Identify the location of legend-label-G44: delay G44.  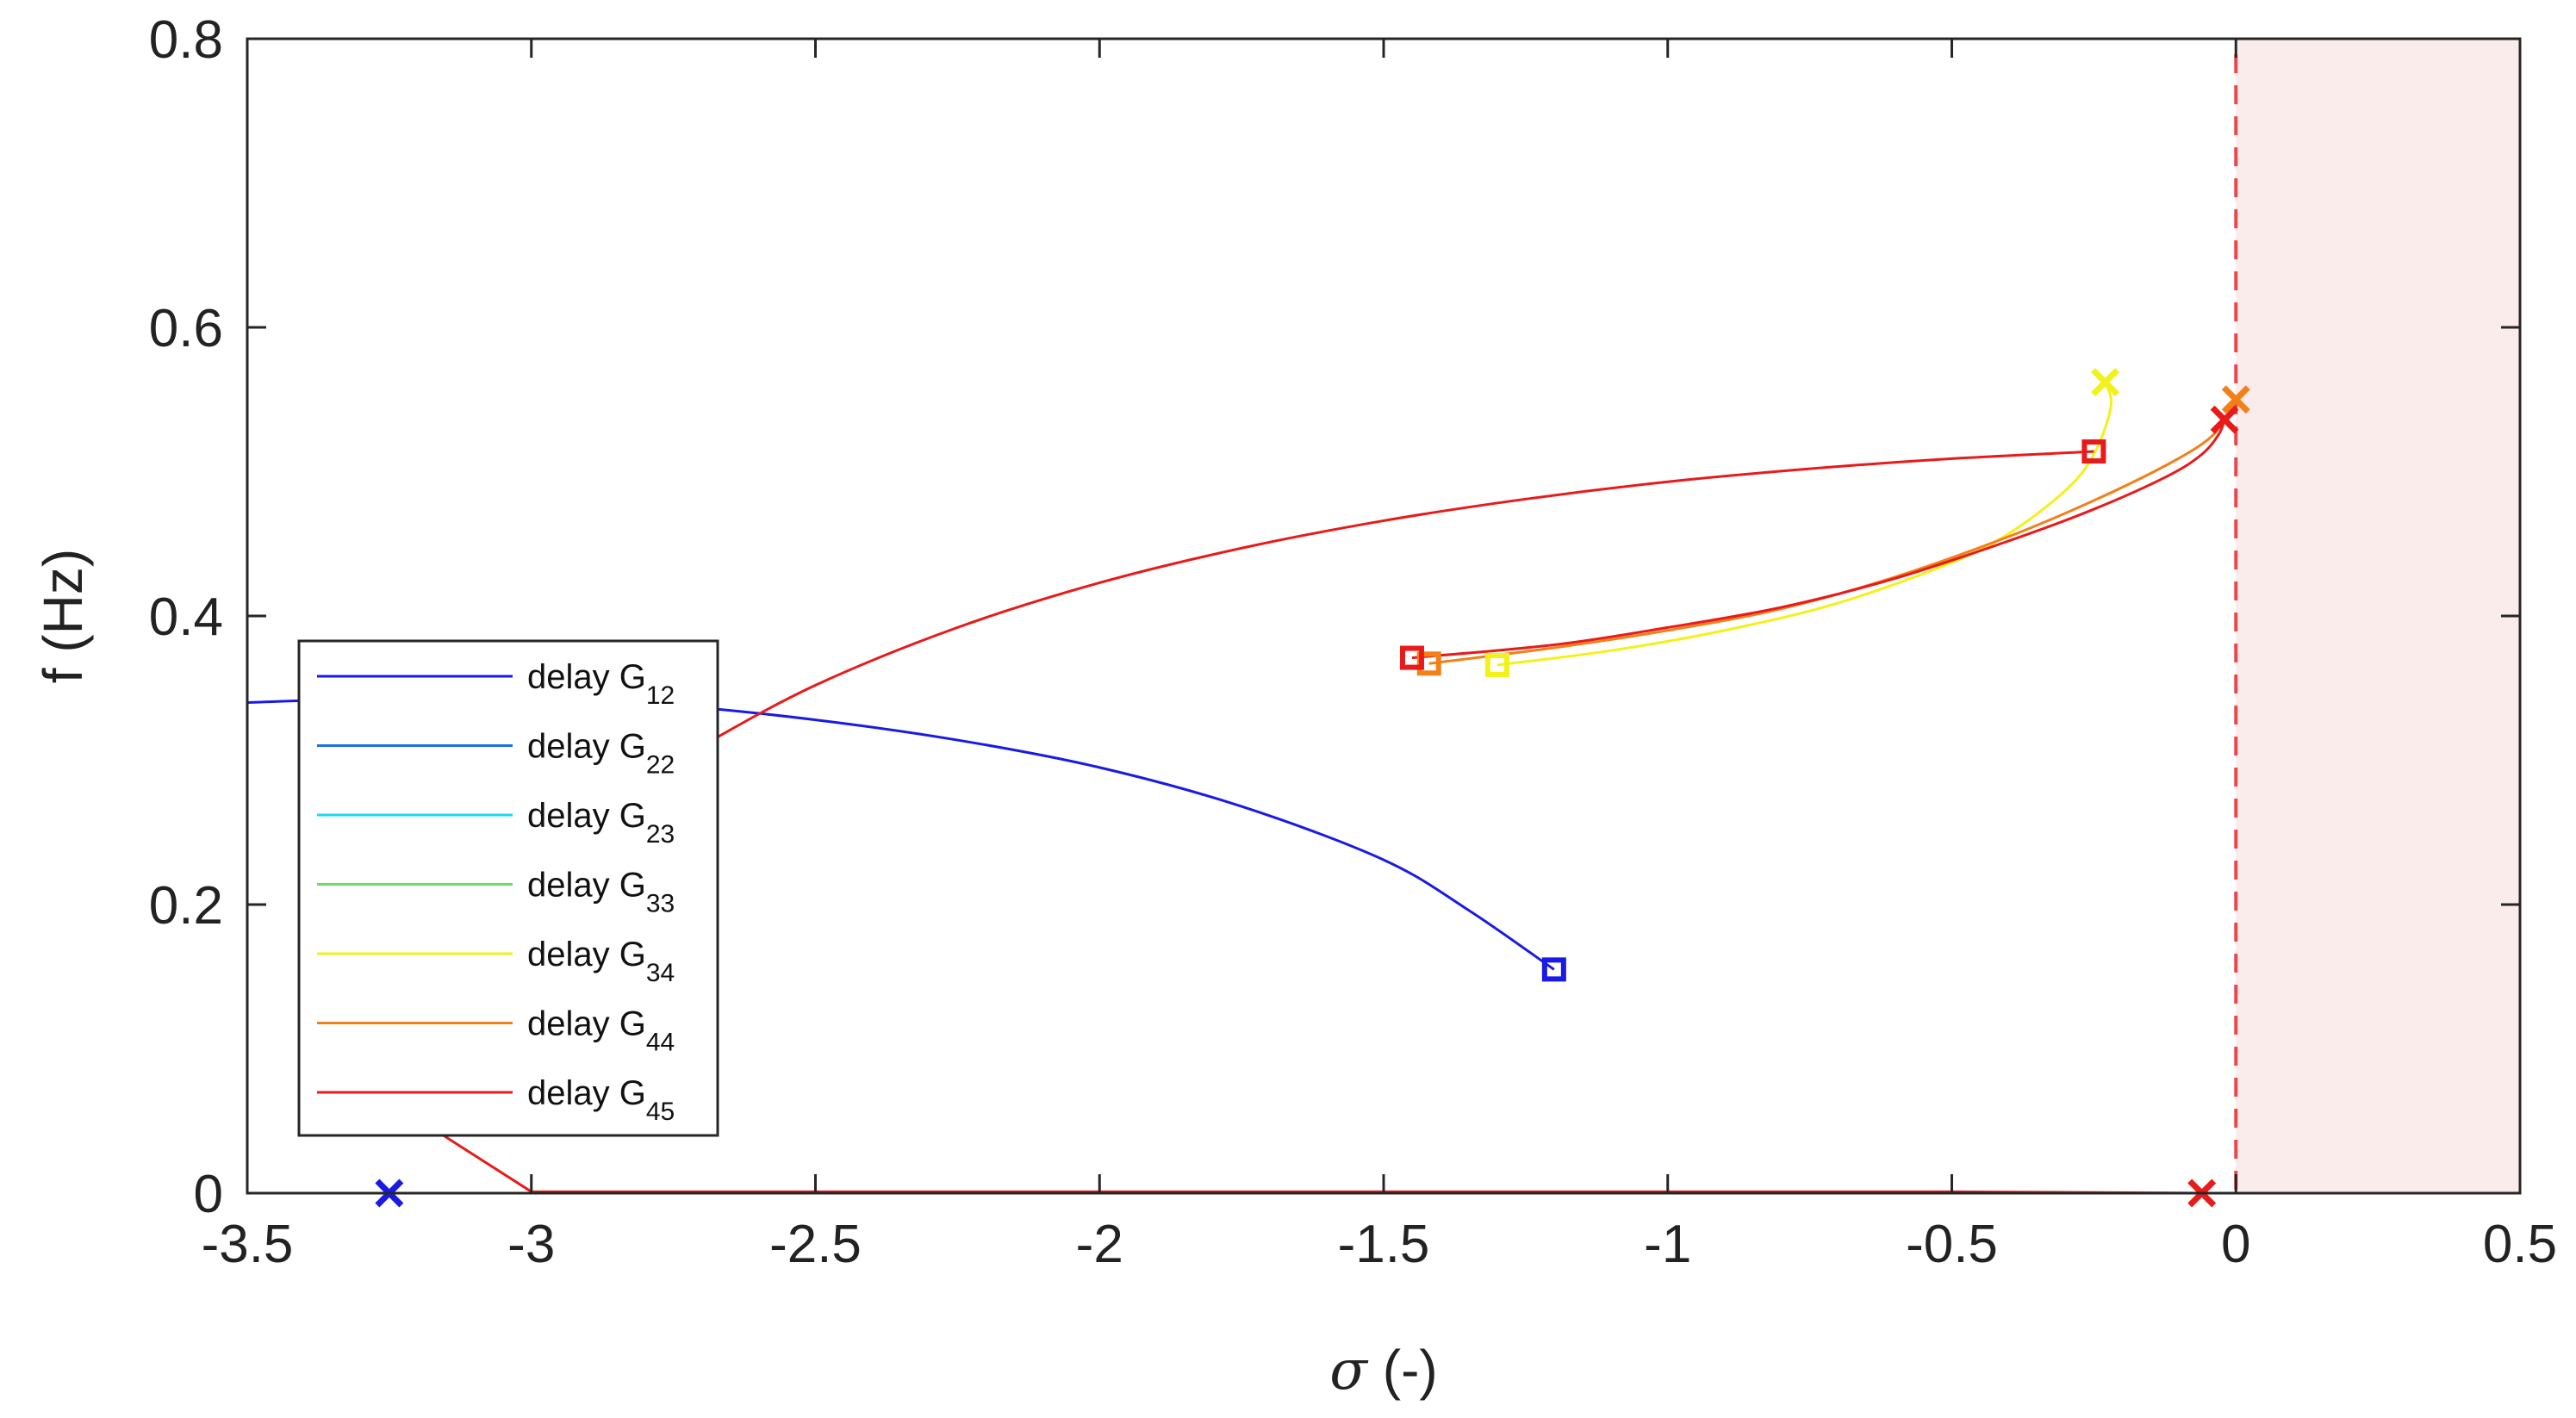
(601, 1031).